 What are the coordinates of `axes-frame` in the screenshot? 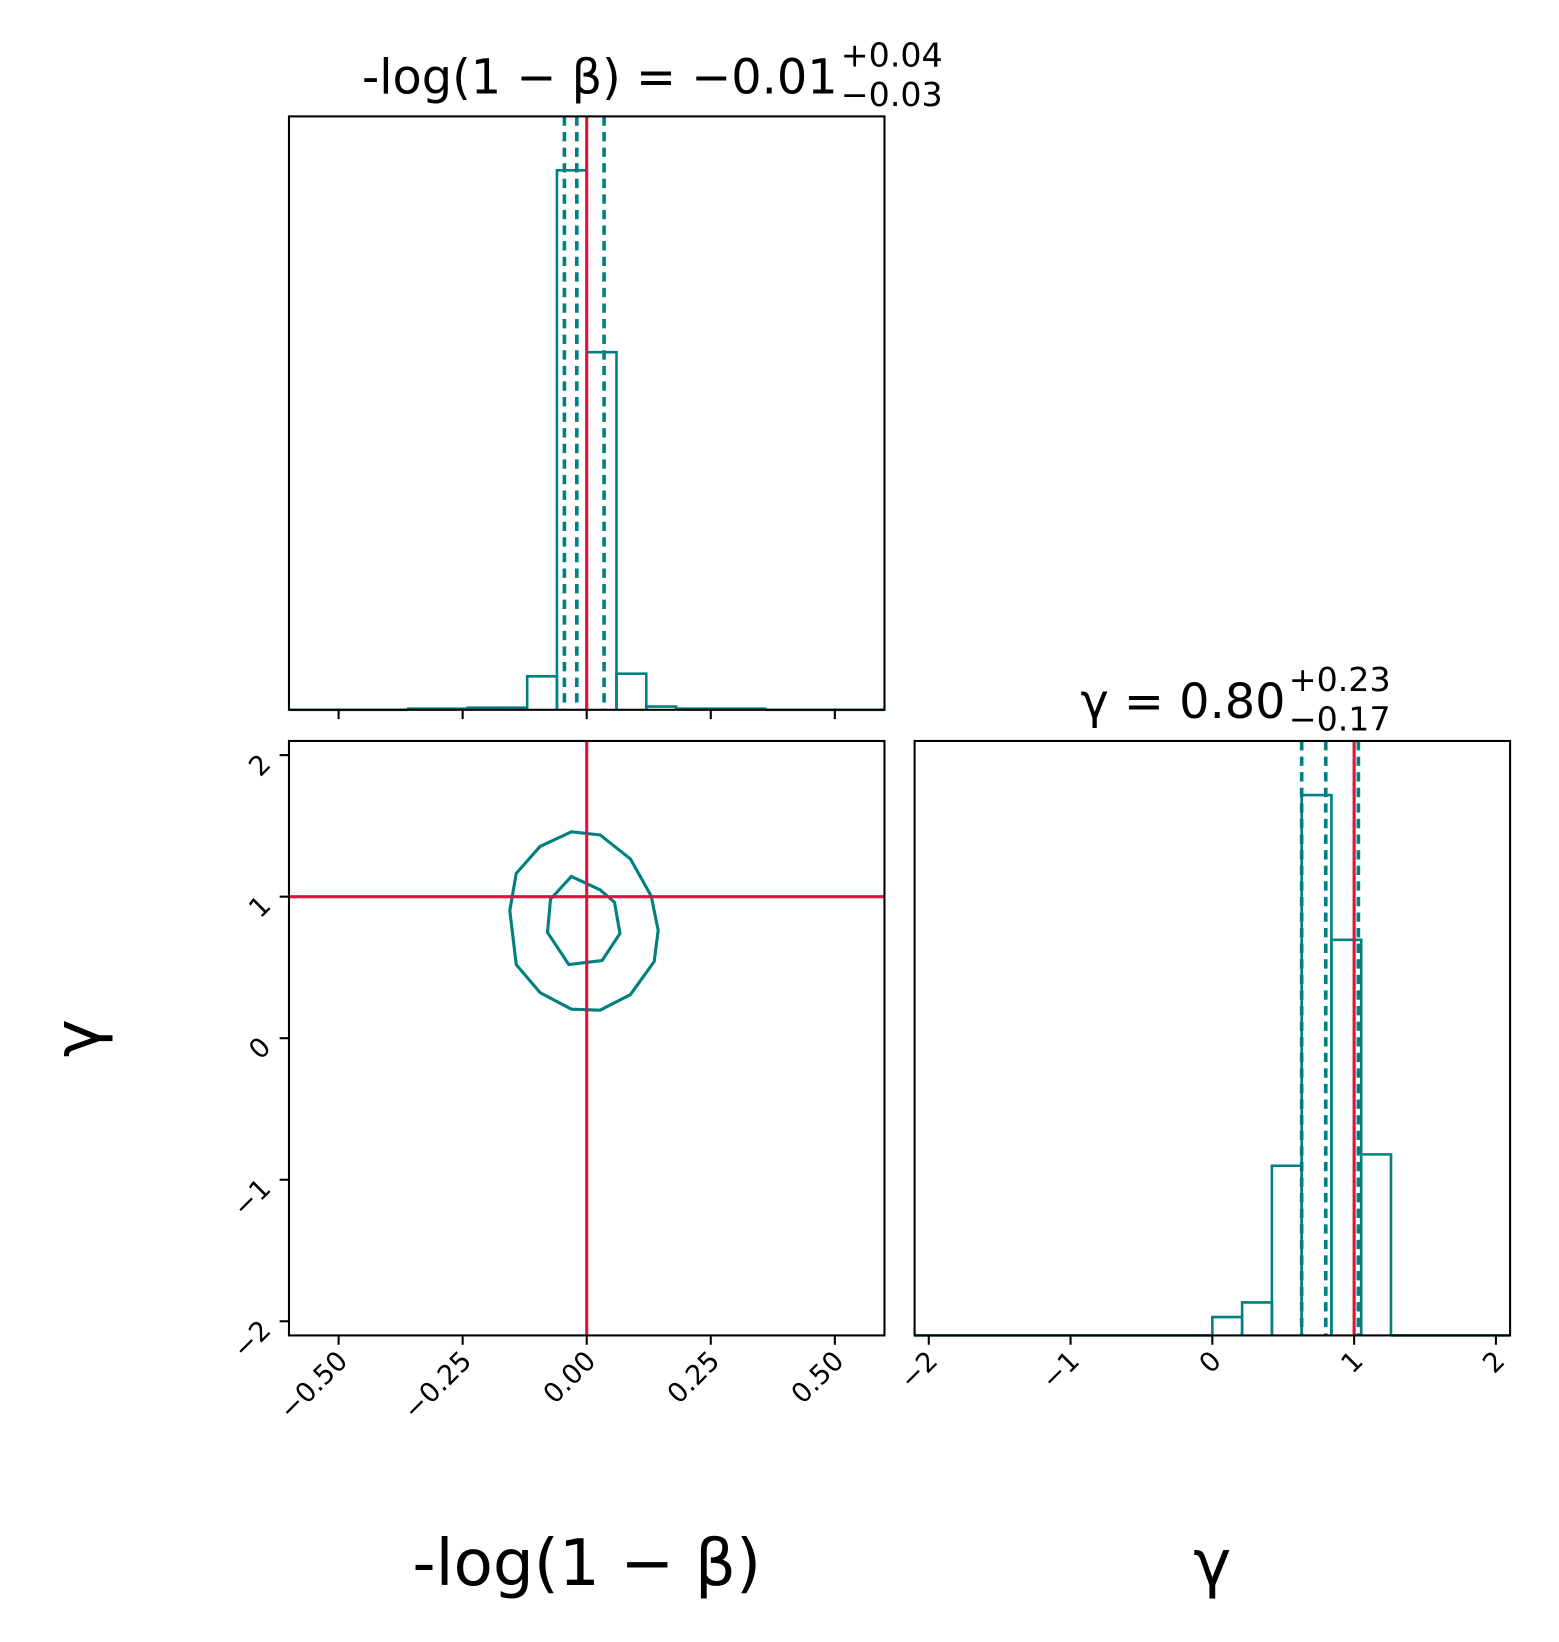 It's located at (1212, 1038).